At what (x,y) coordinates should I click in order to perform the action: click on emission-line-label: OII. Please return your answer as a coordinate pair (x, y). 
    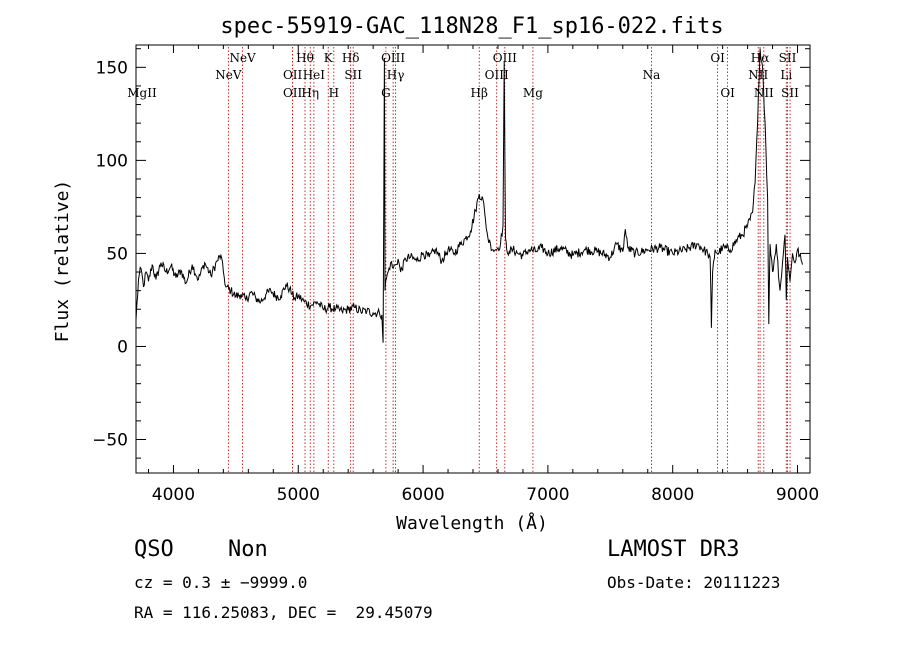
    Looking at the image, I should click on (293, 93).